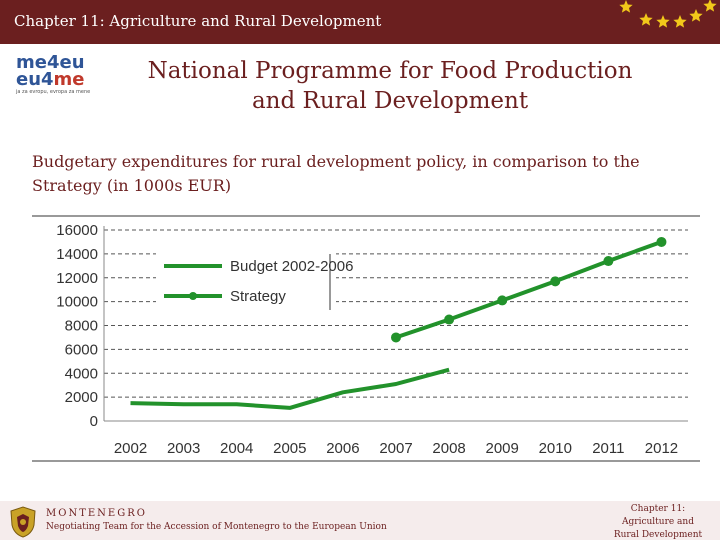  What do you see at coordinates (77, 278) in the screenshot?
I see `y-tick-label: 12000` at bounding box center [77, 278].